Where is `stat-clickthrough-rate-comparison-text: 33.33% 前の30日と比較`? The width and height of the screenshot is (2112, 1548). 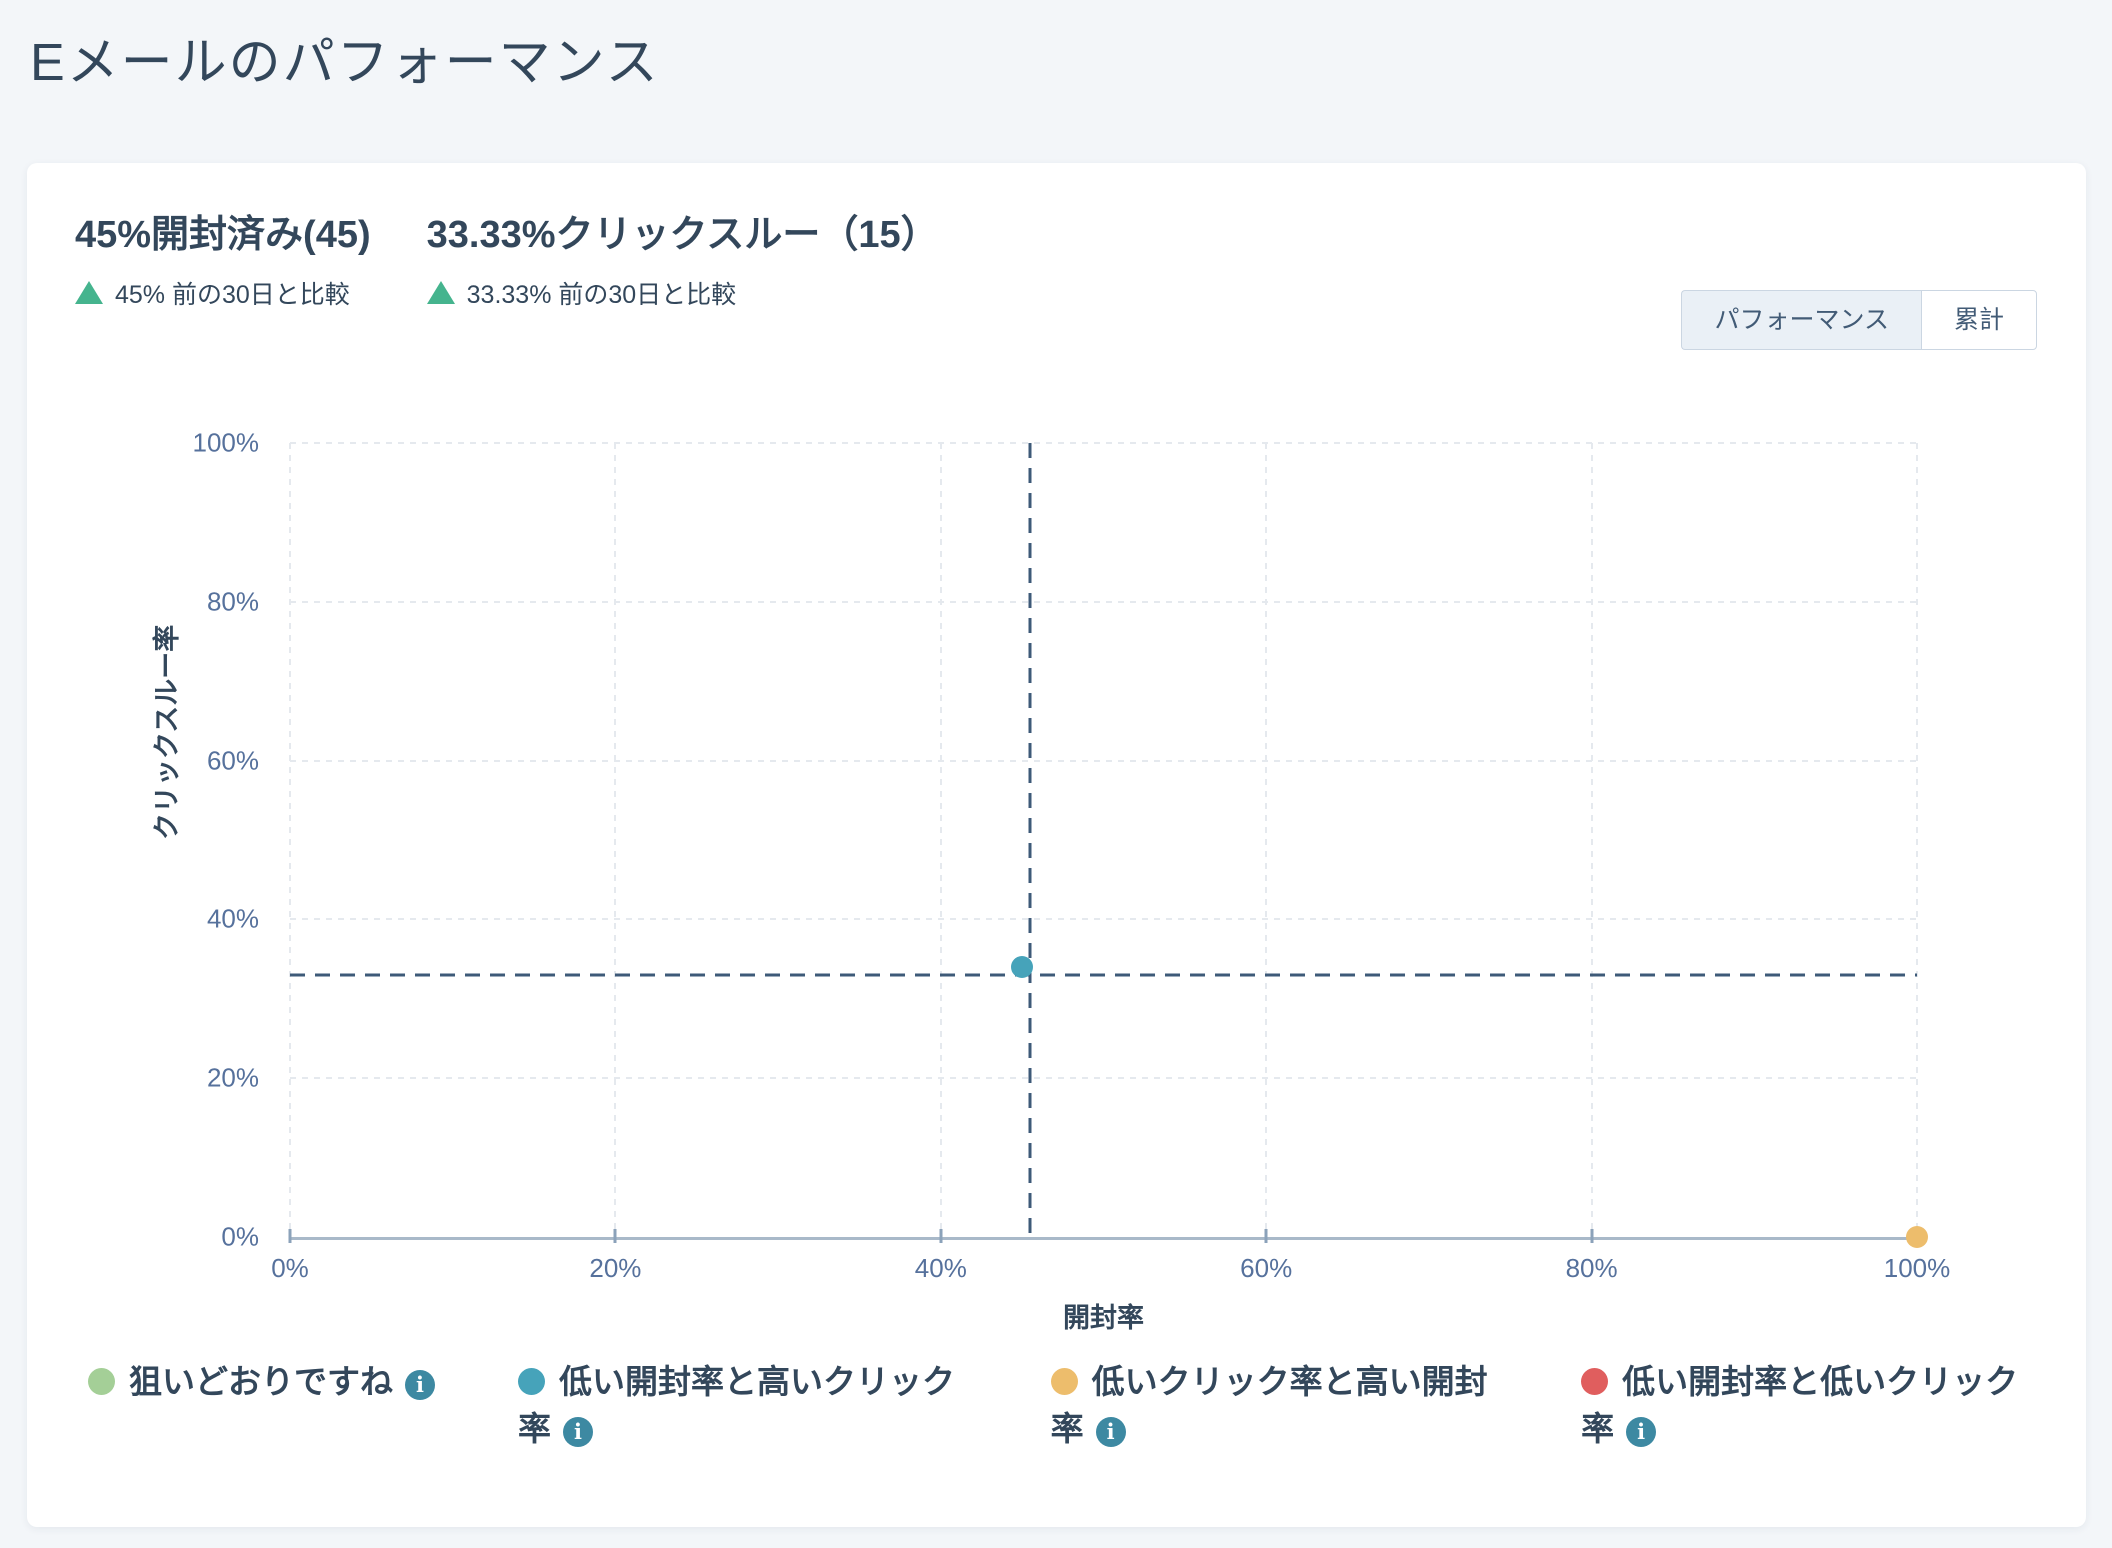 stat-clickthrough-rate-comparison-text: 33.33% 前の30日と比較 is located at coordinates (601, 294).